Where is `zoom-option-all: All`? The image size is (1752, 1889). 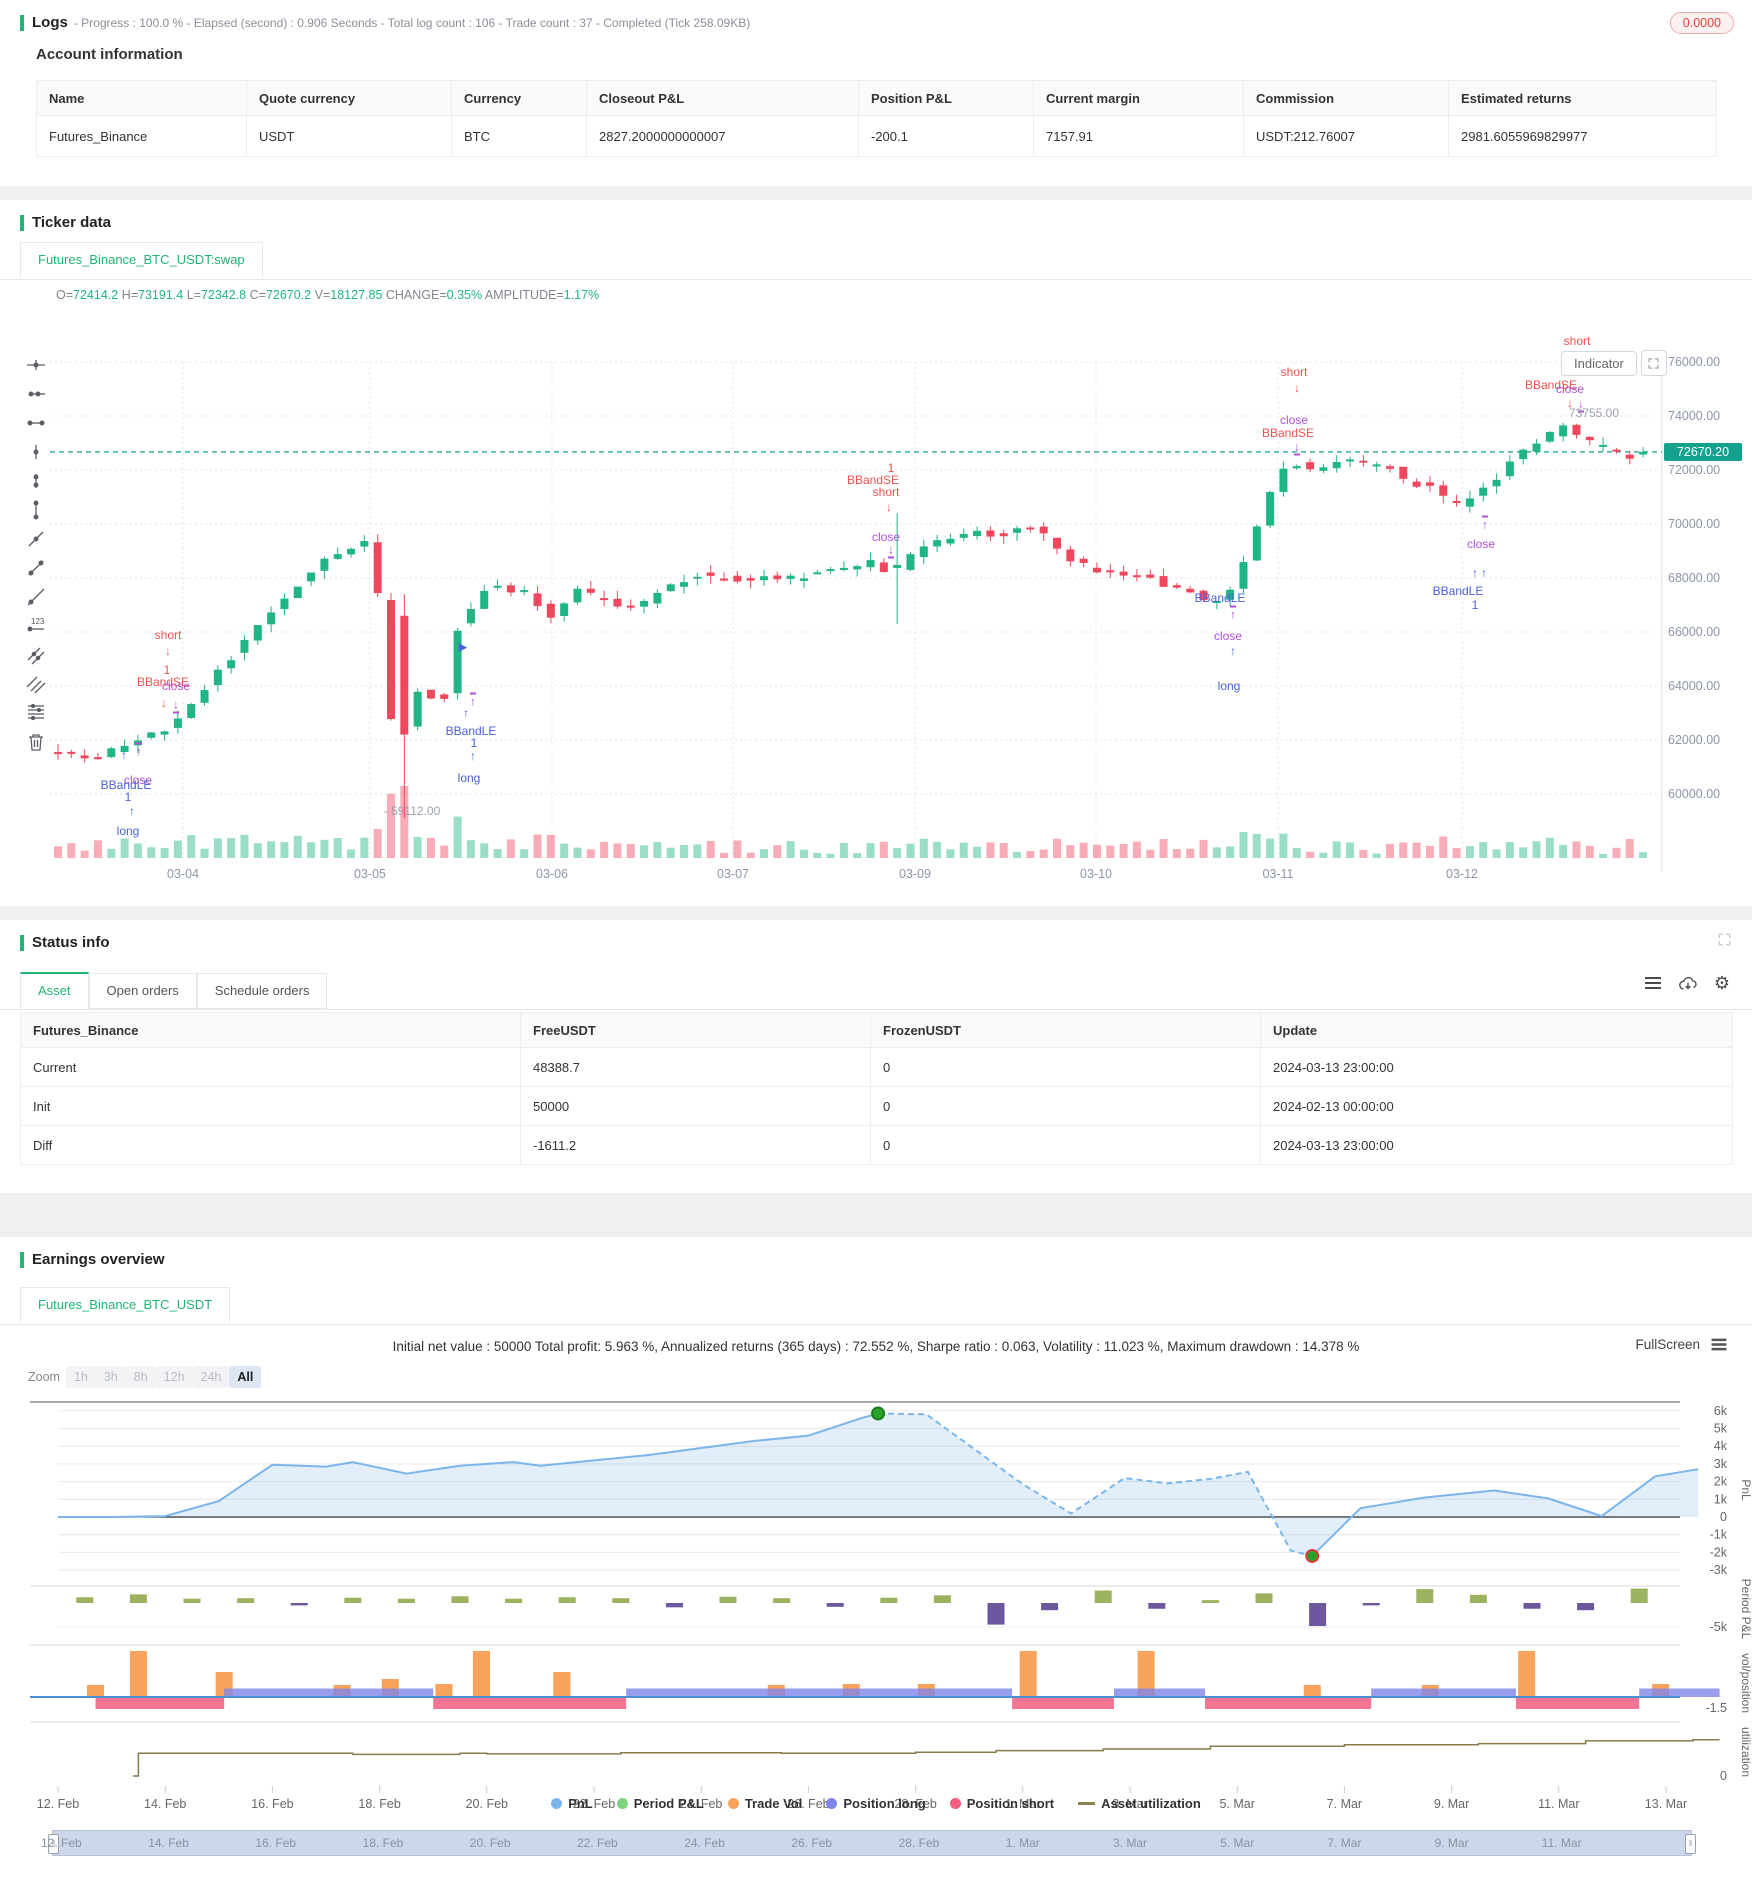 zoom-option-all: All is located at coordinates (245, 1377).